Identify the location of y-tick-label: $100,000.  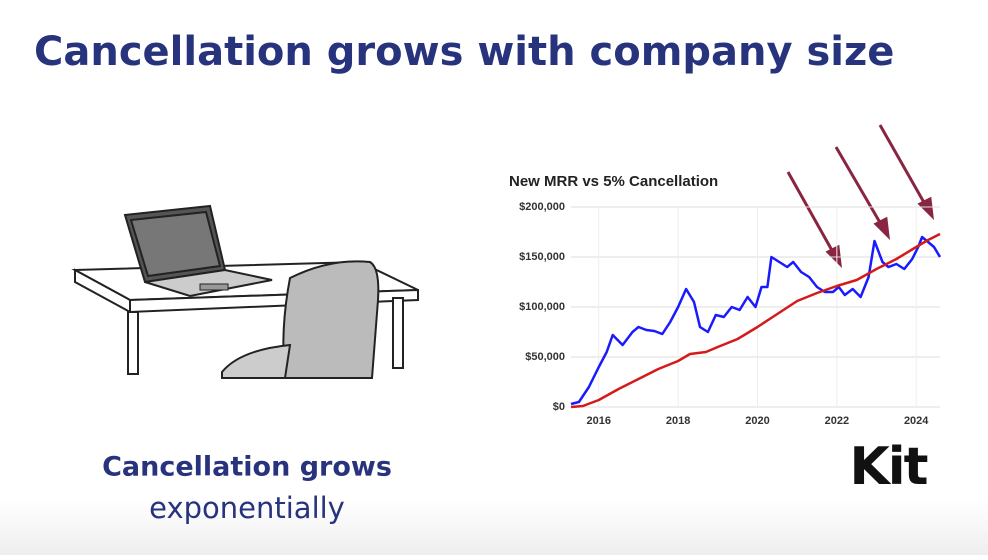
(542, 307).